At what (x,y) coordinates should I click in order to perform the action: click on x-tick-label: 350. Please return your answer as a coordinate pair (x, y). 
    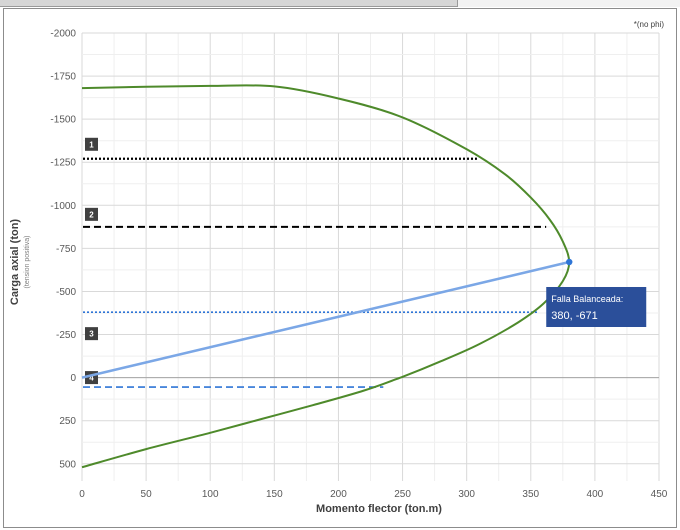
    Looking at the image, I should click on (530, 494).